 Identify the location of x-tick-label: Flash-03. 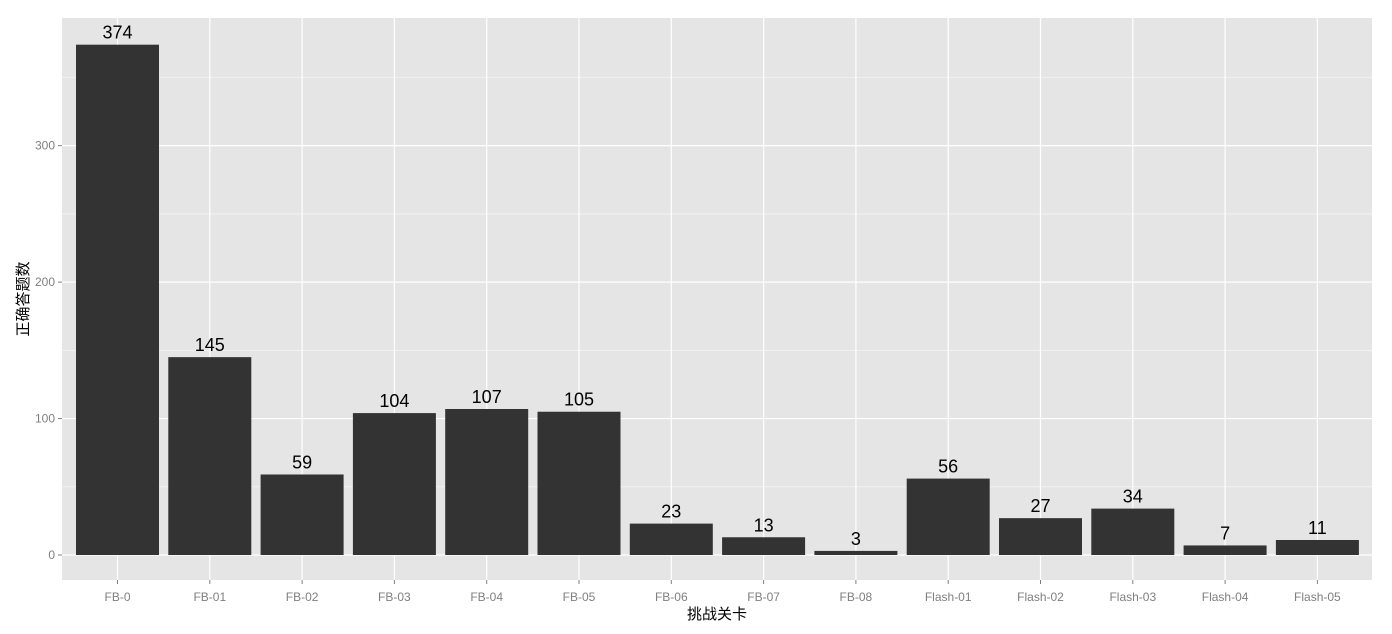
(1132, 597).